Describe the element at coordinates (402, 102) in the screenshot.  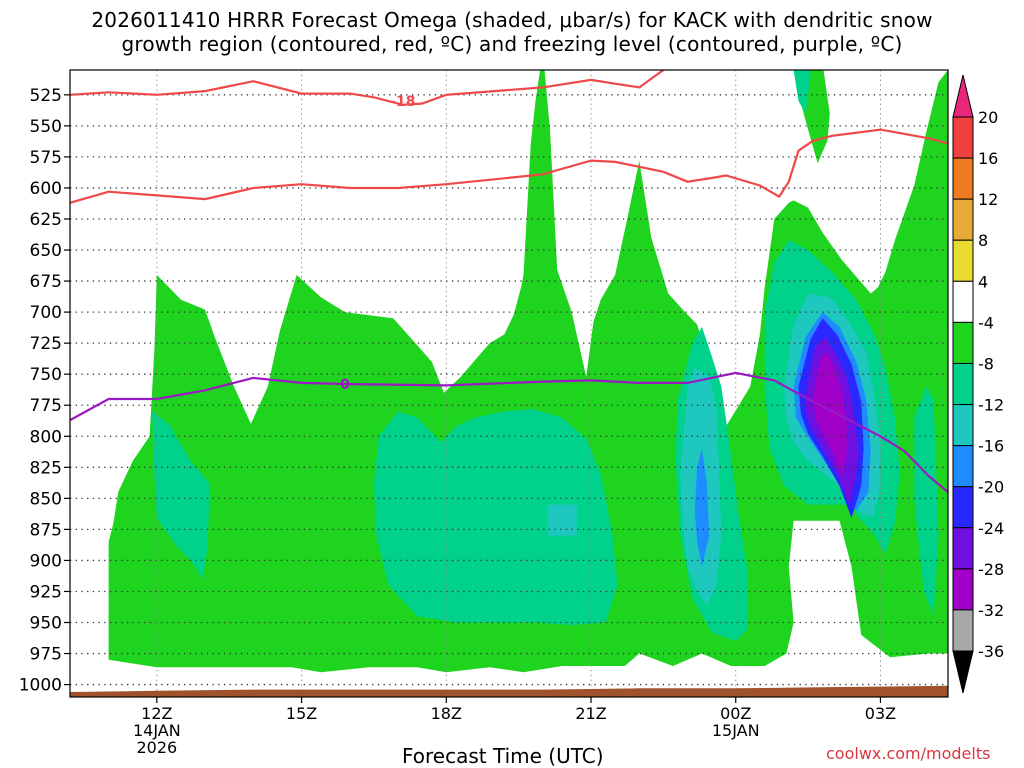
I see `dgz-contour-label: -18` at that location.